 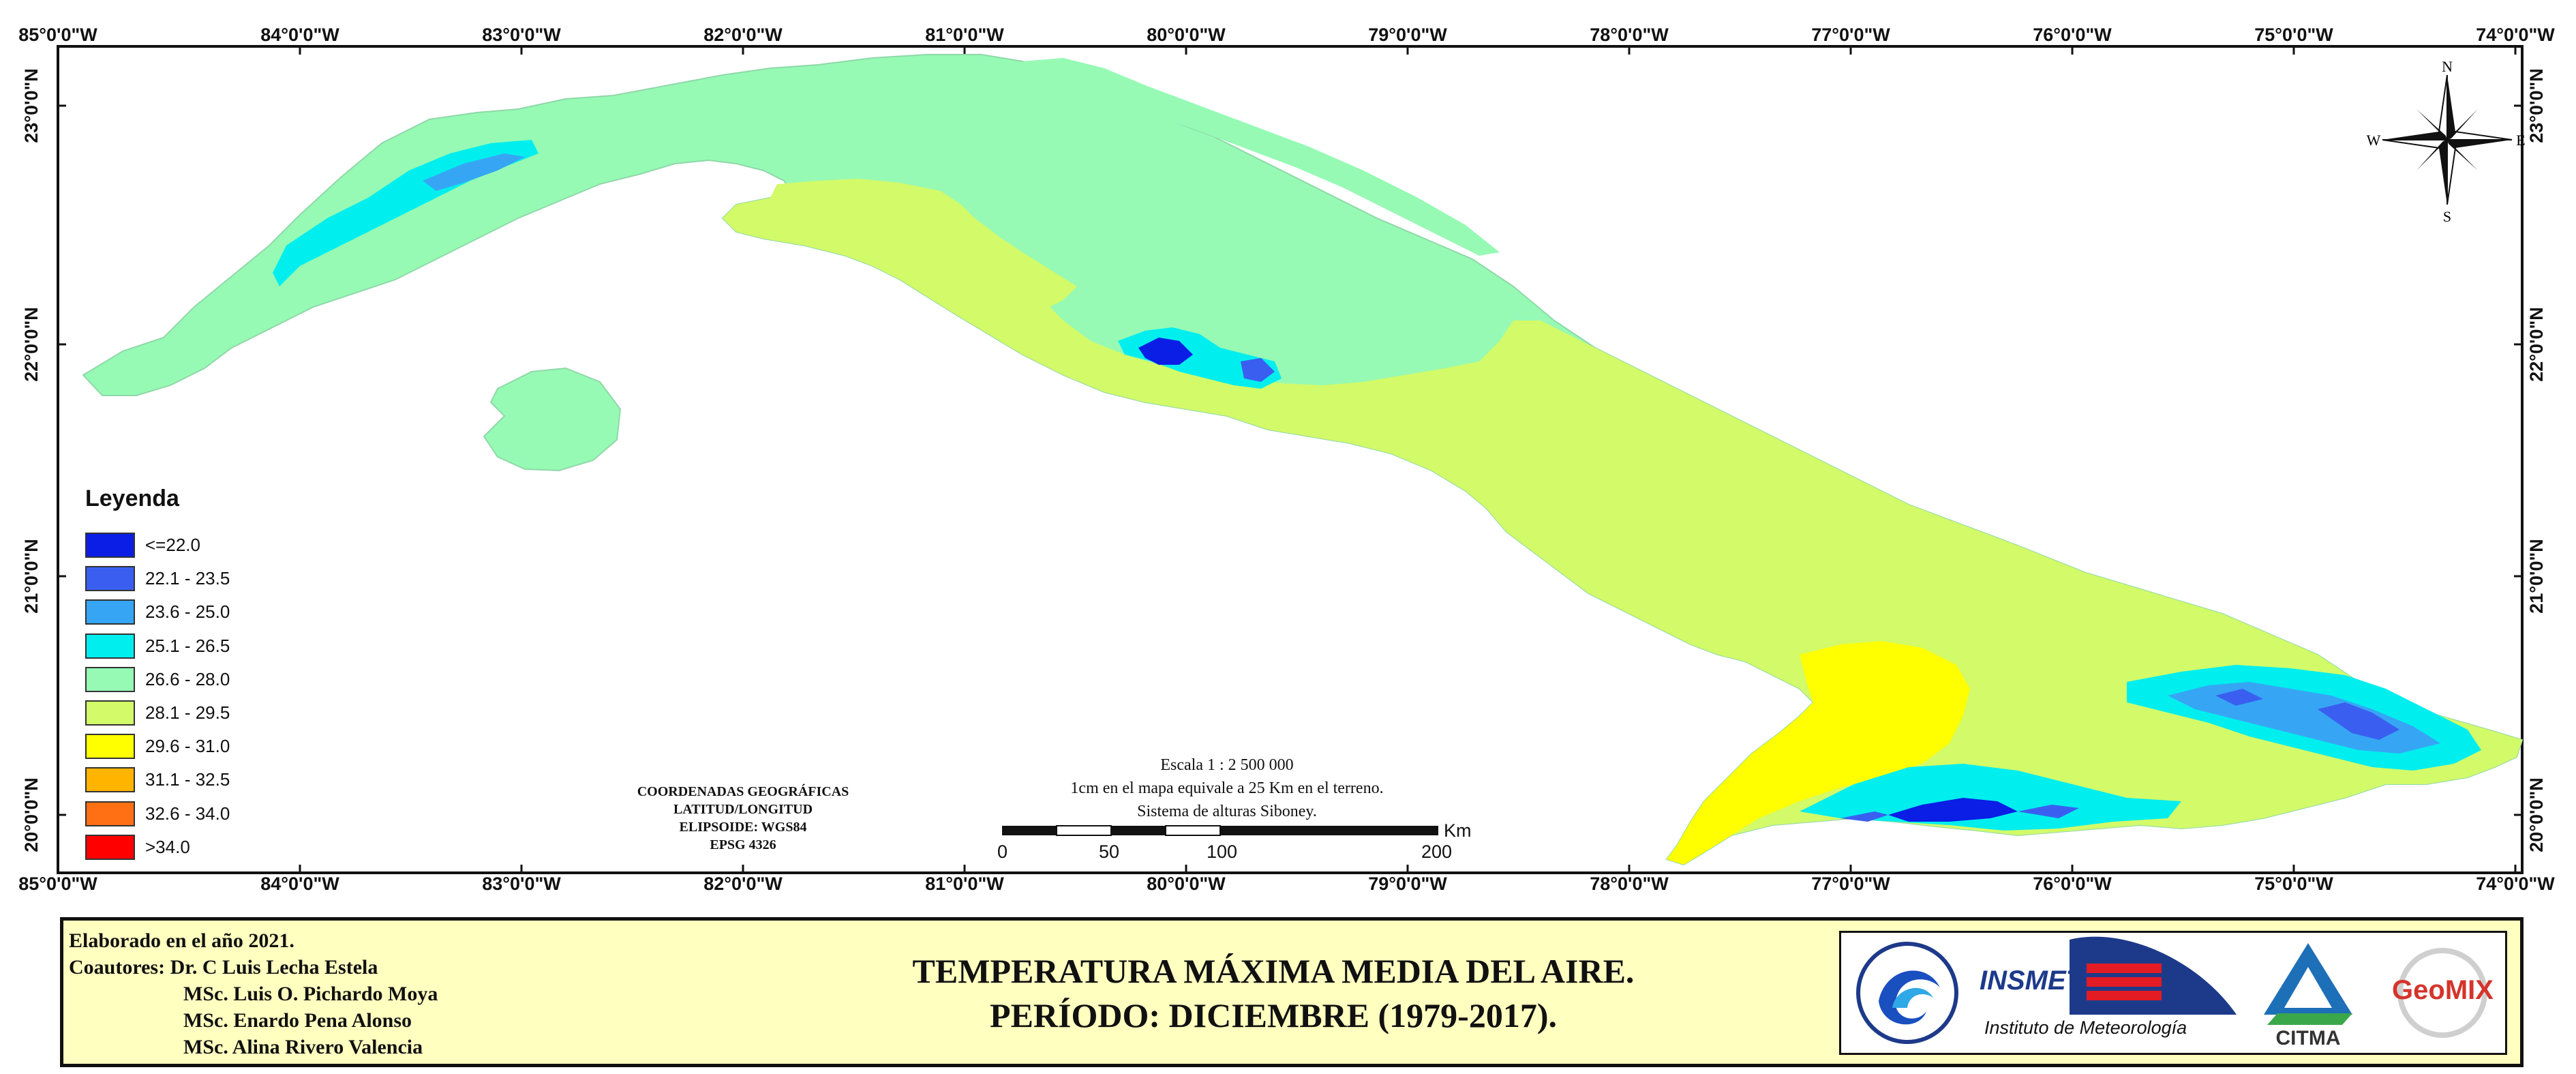 I want to click on lon-tick-top: 85°0'0"W, so click(x=57, y=35).